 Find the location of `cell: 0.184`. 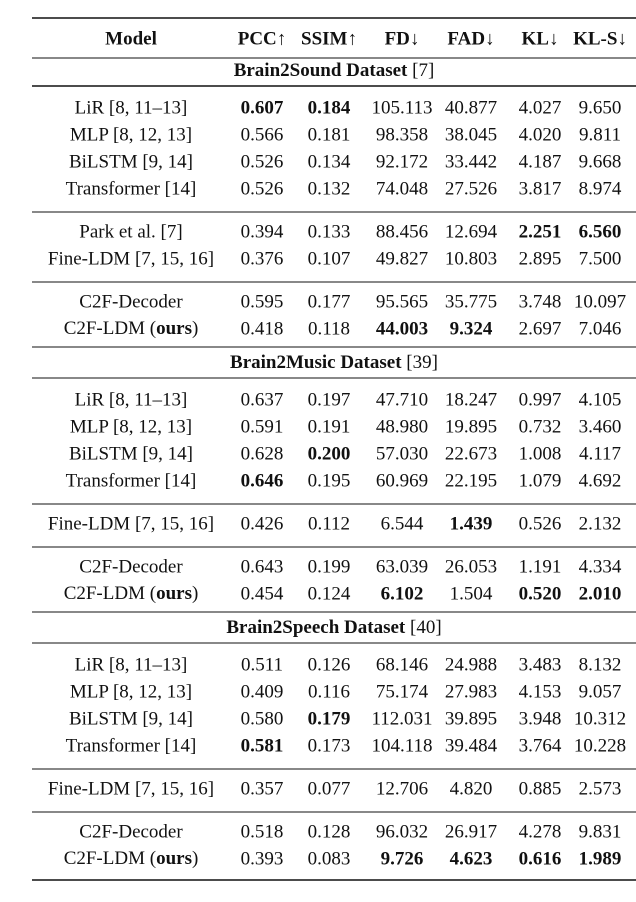

cell: 0.184 is located at coordinates (329, 107).